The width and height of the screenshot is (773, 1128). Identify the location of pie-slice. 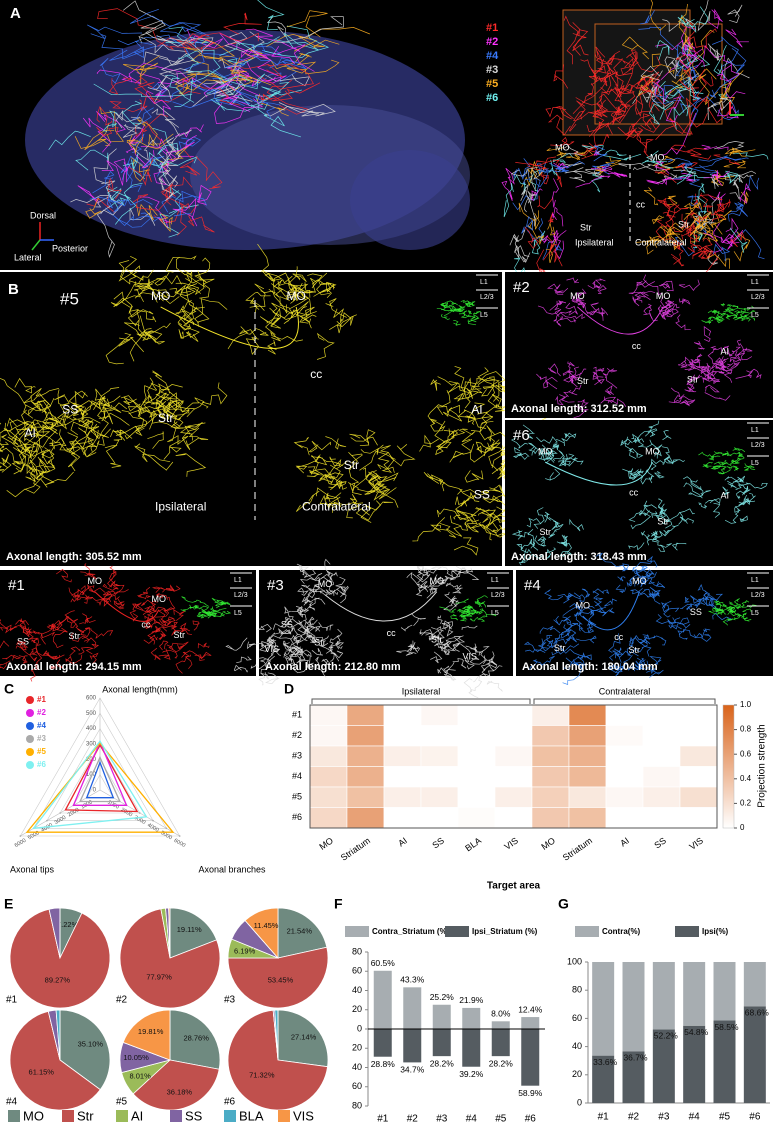
(278, 977).